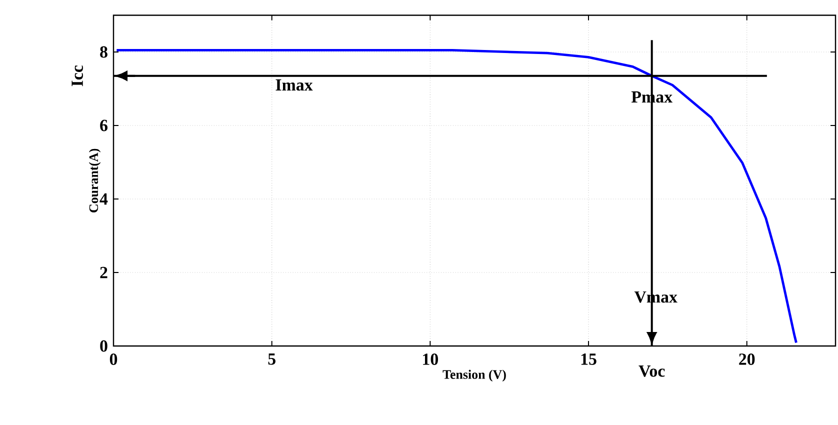  I want to click on x-axis-title: Tension (V), so click(474, 376).